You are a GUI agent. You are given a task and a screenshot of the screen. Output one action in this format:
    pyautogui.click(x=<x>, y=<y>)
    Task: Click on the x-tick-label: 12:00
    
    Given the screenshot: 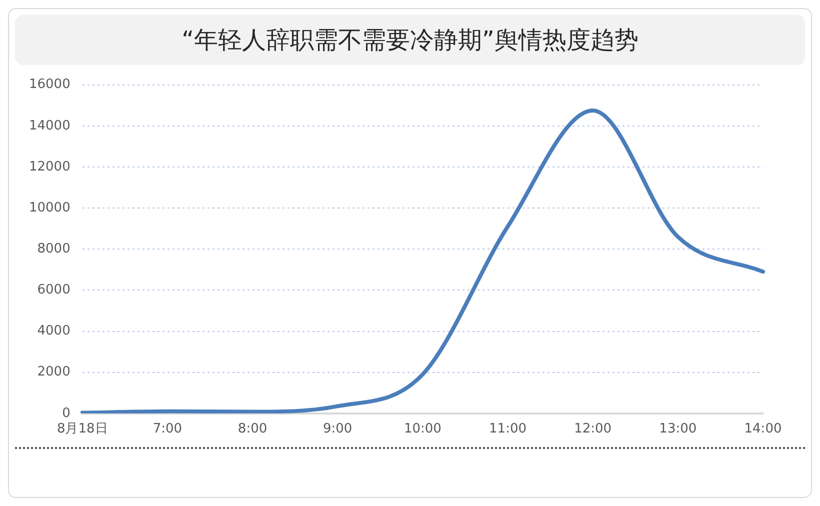 What is the action you would take?
    pyautogui.click(x=593, y=429)
    